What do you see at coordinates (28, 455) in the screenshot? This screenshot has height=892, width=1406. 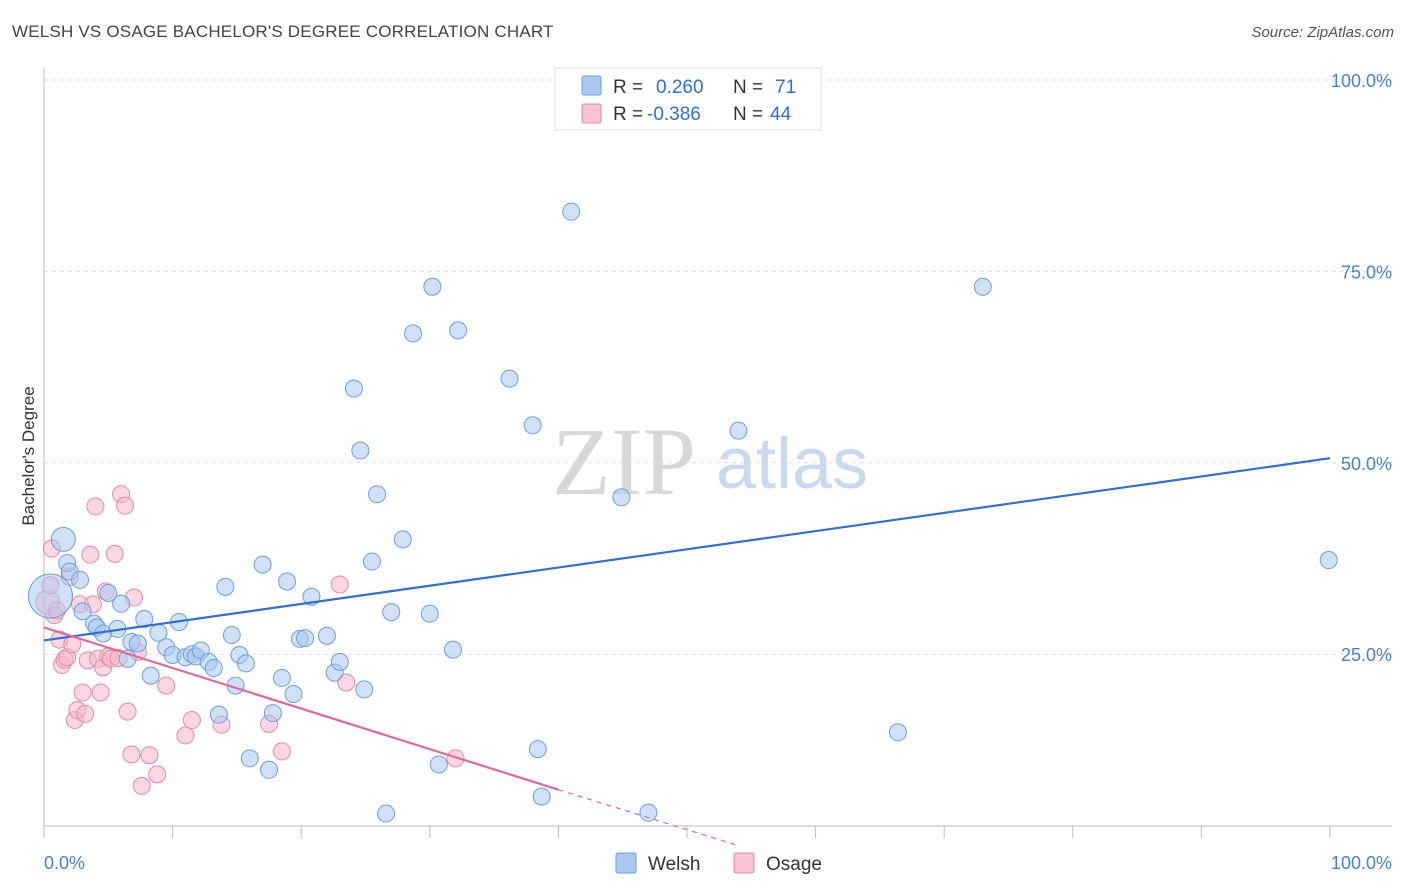 I see `y-axis-title: Bachelor's Degree` at bounding box center [28, 455].